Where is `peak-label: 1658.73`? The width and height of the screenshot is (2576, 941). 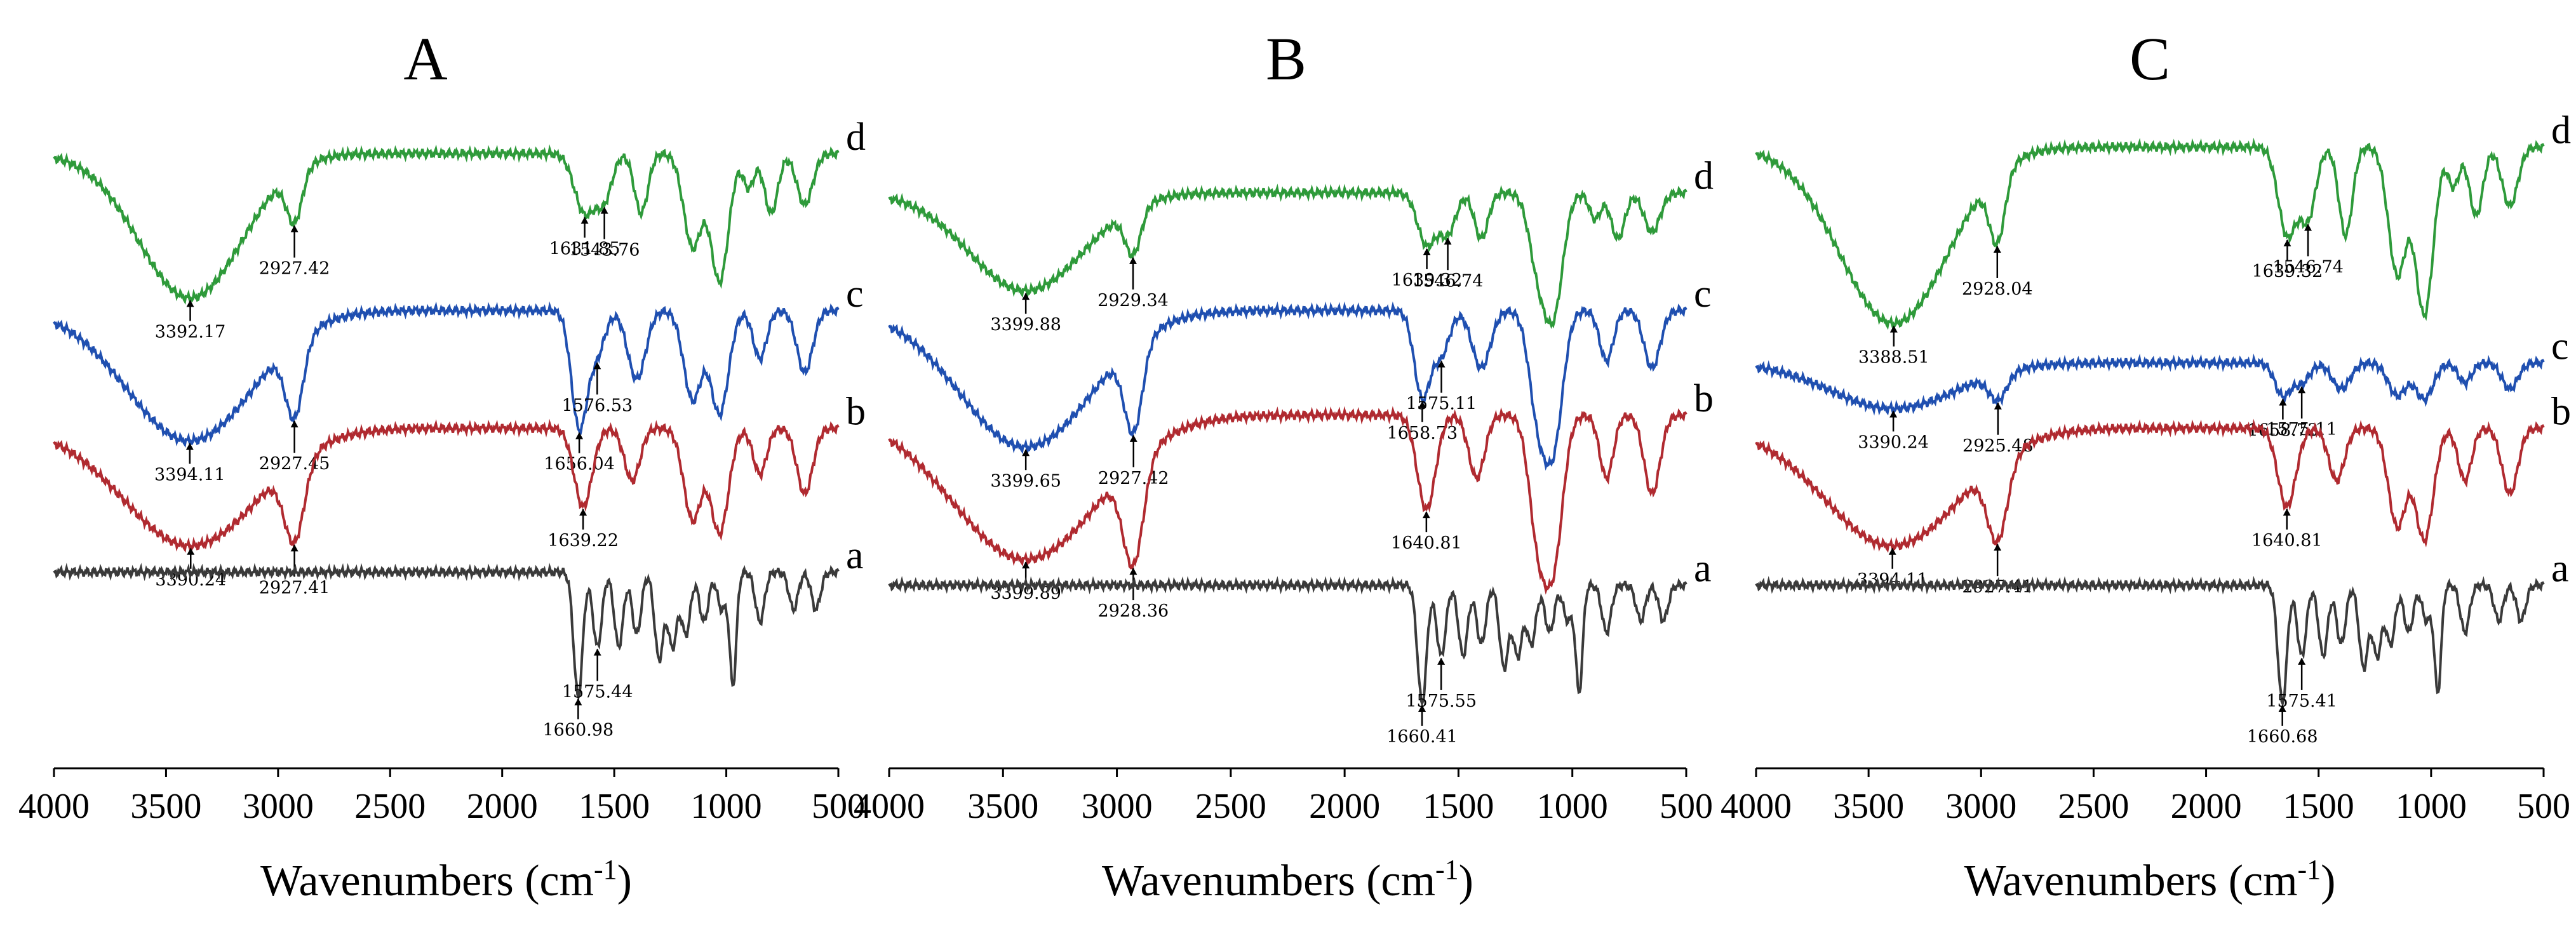 peak-label: 1658.73 is located at coordinates (1422, 434).